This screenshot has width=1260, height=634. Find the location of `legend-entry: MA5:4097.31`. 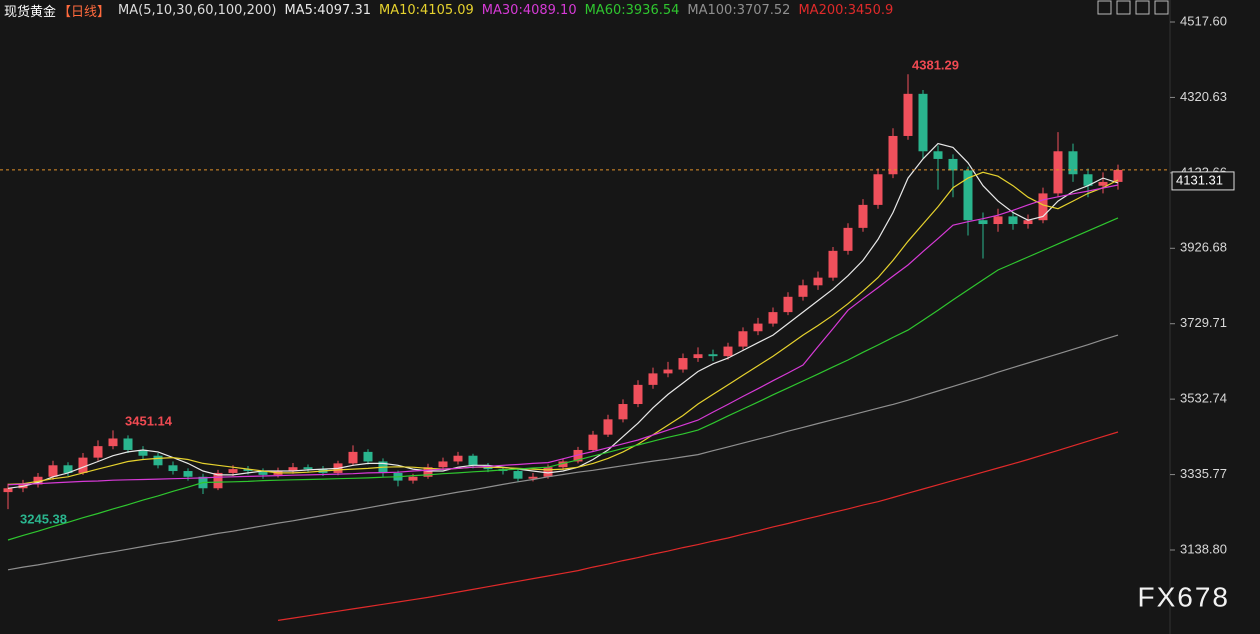

legend-entry: MA5:4097.31 is located at coordinates (327, 10).